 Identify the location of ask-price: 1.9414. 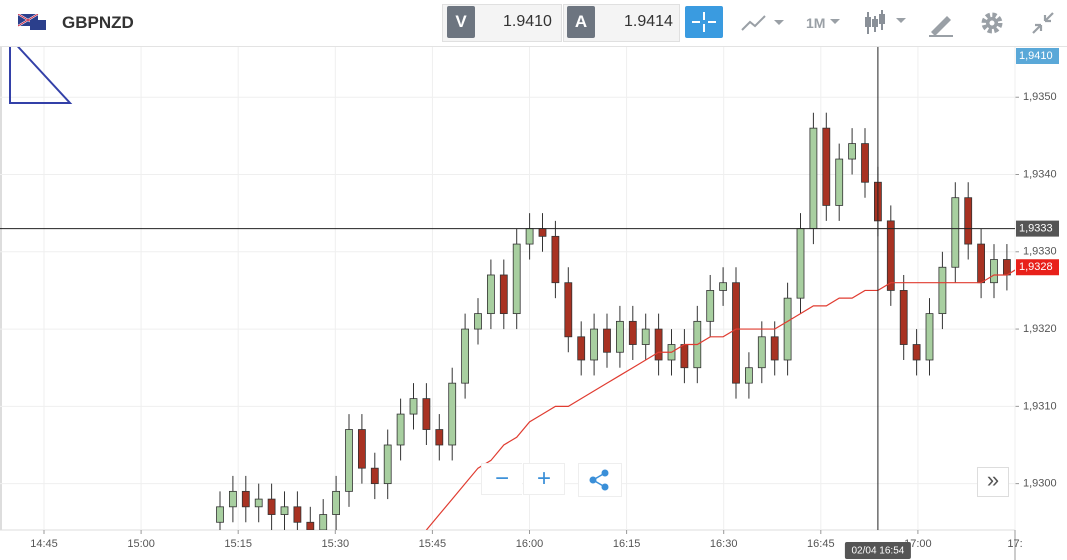
(648, 21).